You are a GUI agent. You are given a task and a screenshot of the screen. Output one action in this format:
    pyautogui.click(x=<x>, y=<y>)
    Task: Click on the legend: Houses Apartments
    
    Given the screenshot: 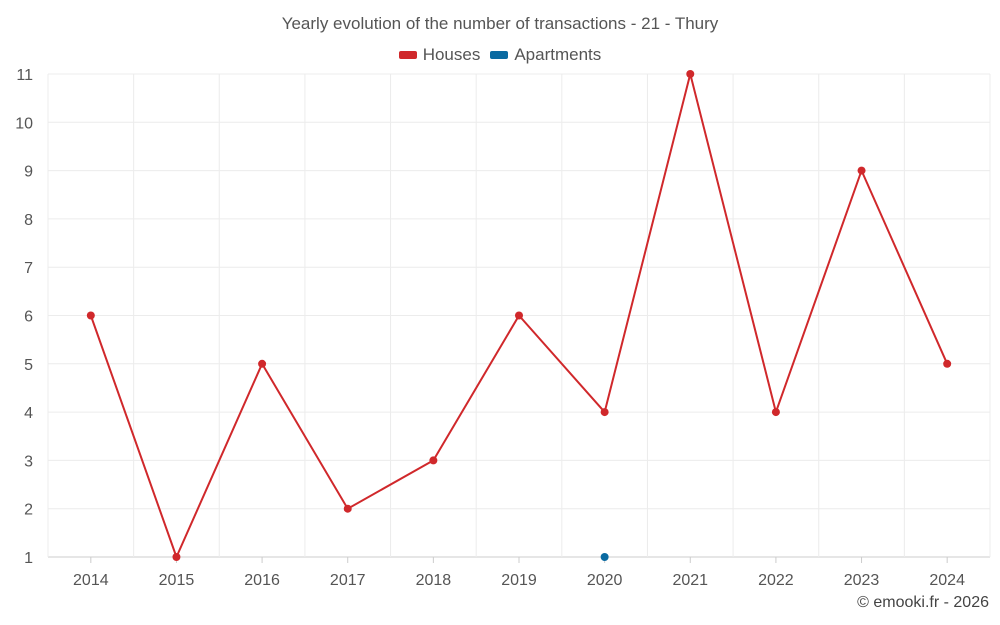 What is the action you would take?
    pyautogui.click(x=500, y=55)
    